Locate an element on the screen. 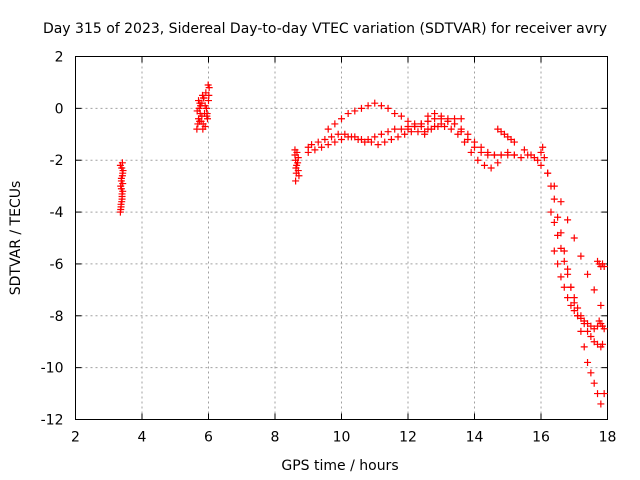 The height and width of the screenshot is (480, 640). y-tick-label: -10 is located at coordinates (52, 369).